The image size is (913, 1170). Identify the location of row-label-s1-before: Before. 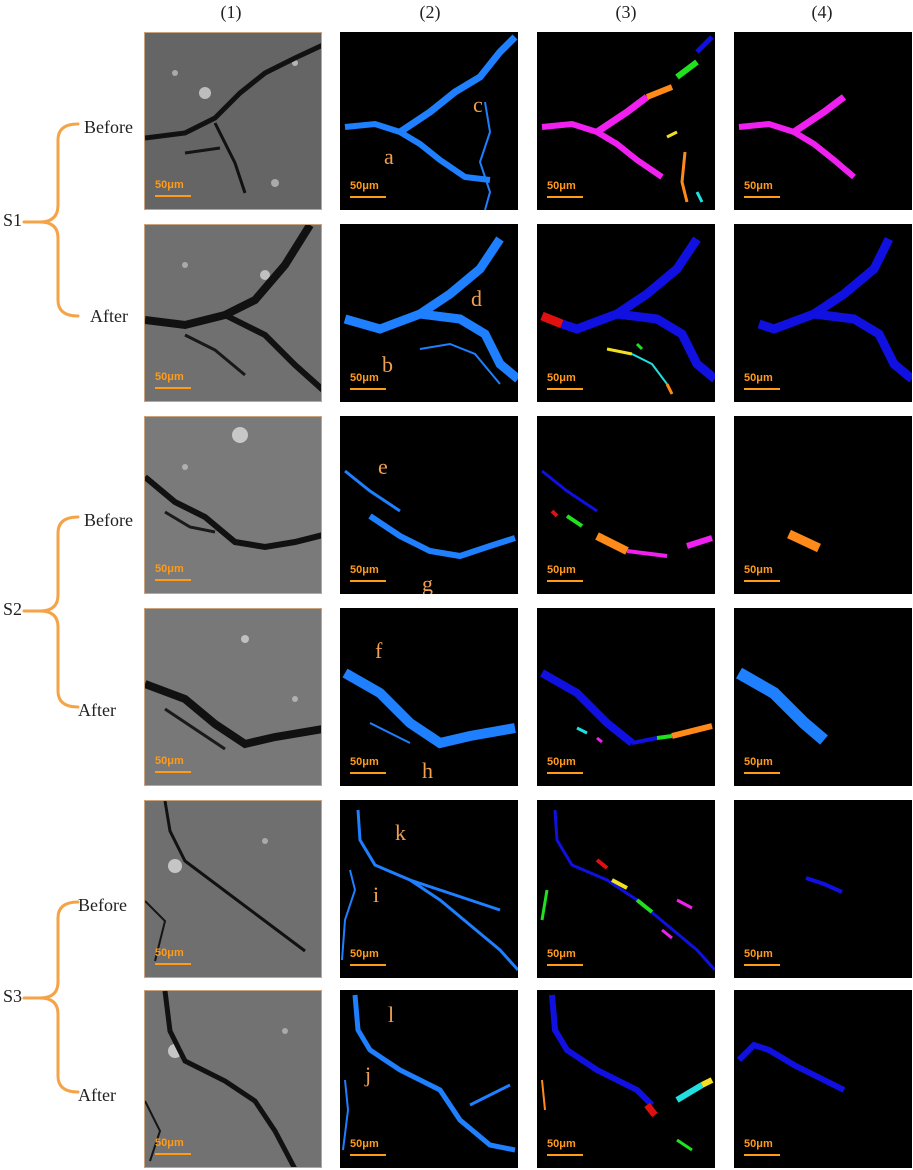
(108, 127).